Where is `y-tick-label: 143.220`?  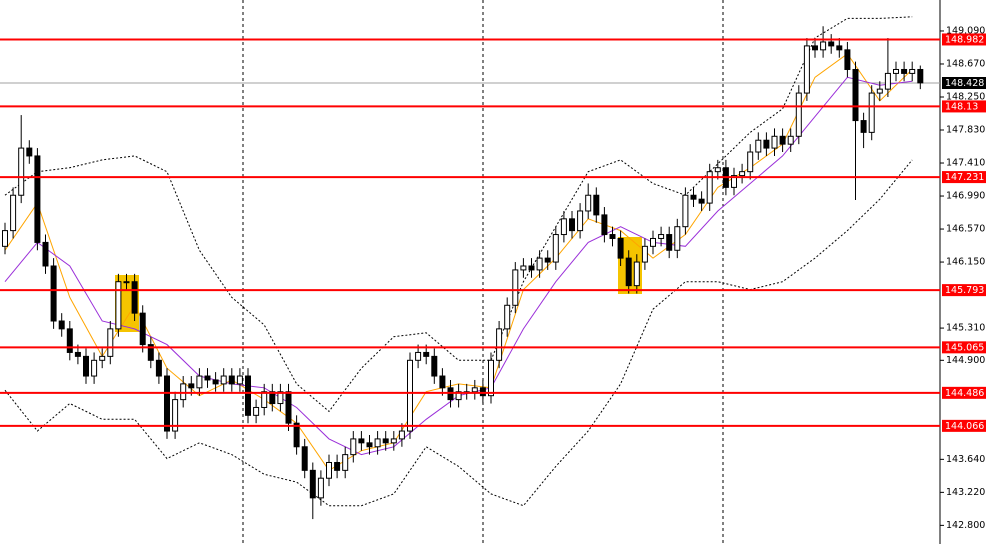 y-tick-label: 143.220 is located at coordinates (965, 492).